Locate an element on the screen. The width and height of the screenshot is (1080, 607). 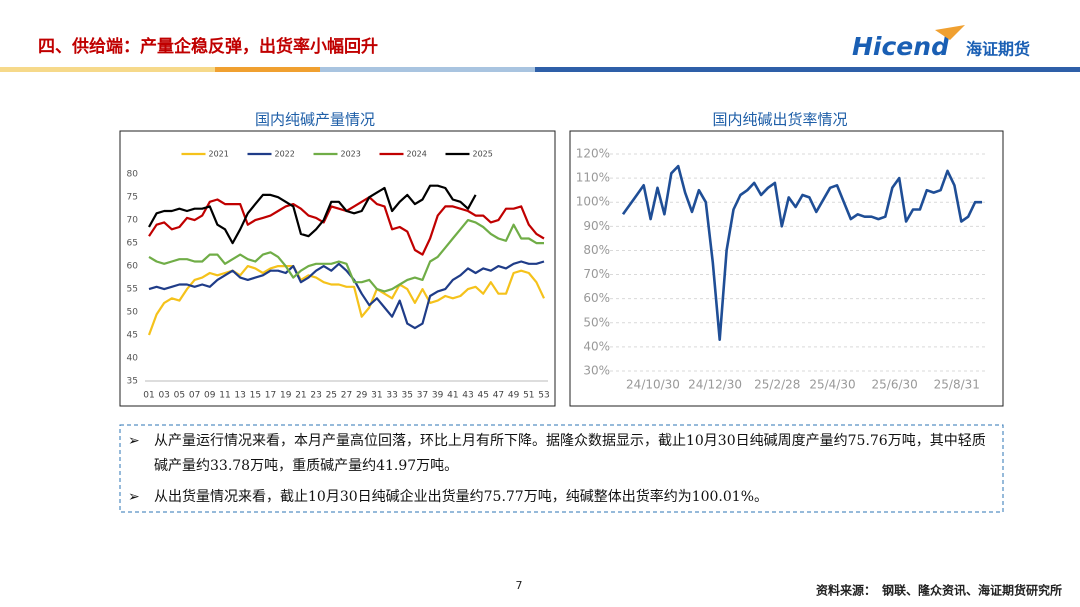
y-tick-label: 40 is located at coordinates (133, 359).